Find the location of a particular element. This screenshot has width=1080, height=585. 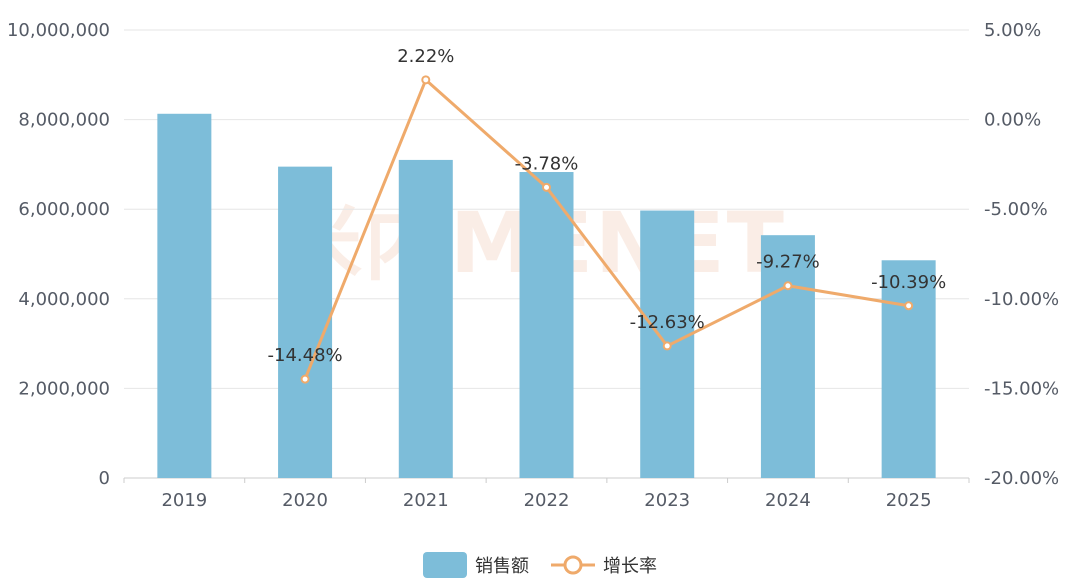

data-label: -12.63% is located at coordinates (667, 322).